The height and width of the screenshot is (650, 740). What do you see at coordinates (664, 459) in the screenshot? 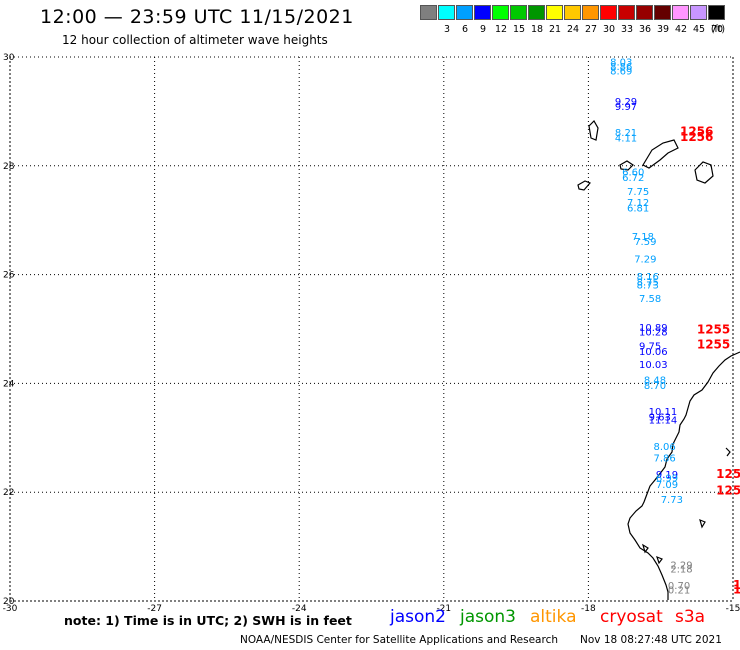
I see `wave-height-value: 7.86` at bounding box center [664, 459].